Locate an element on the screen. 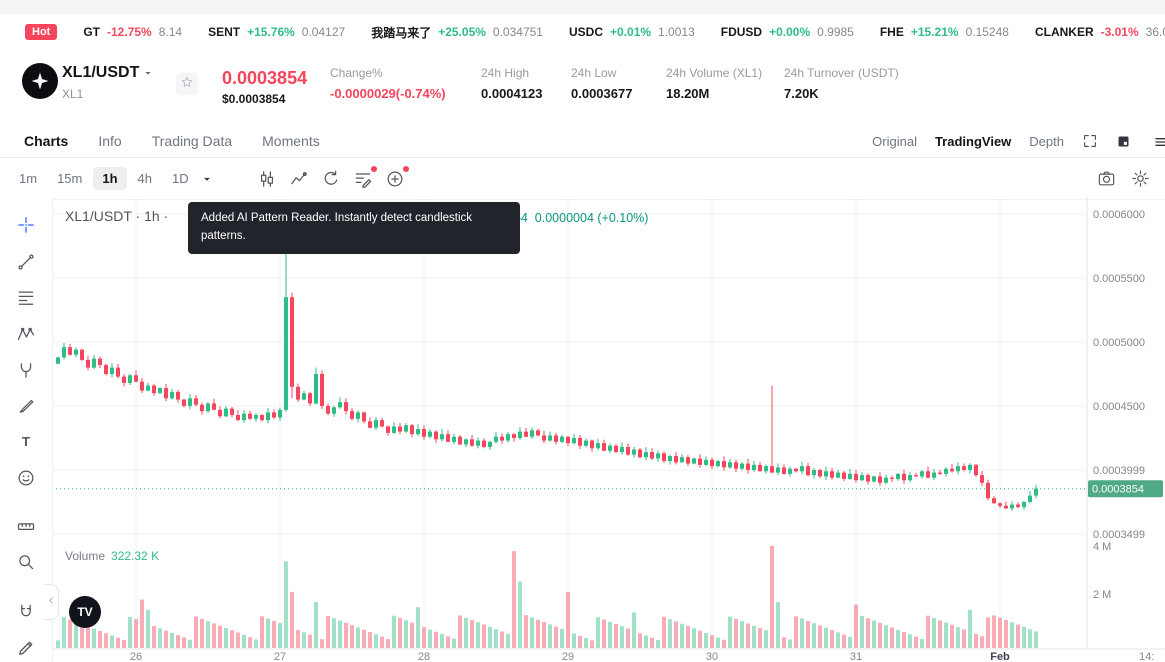  ticker-change: -3.01% is located at coordinates (1119, 32).